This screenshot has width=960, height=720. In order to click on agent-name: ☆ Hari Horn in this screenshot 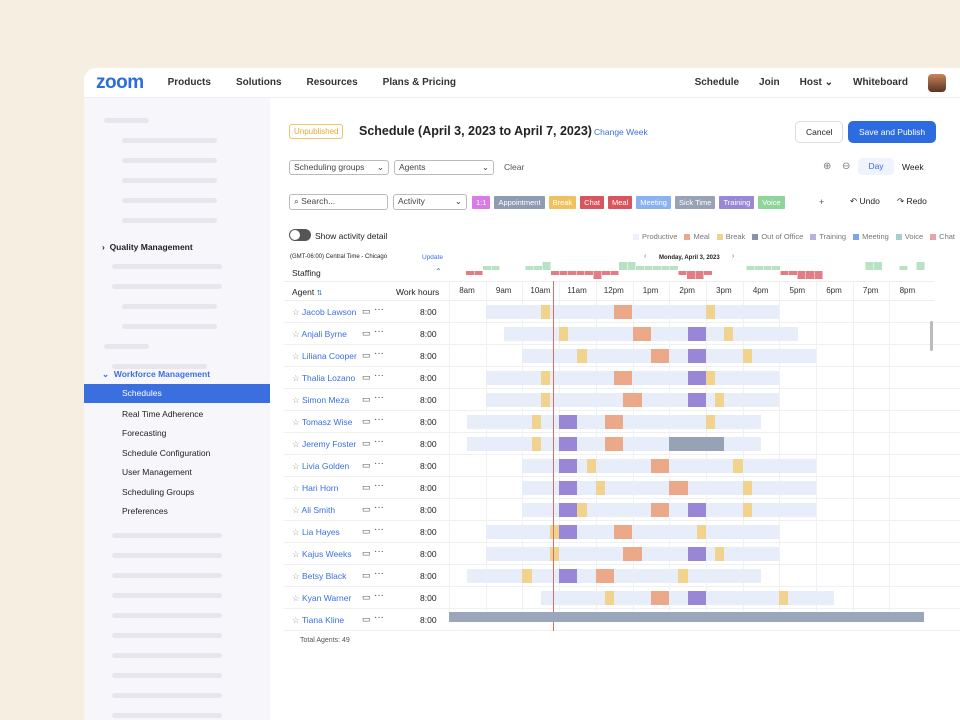, I will do `click(315, 488)`.